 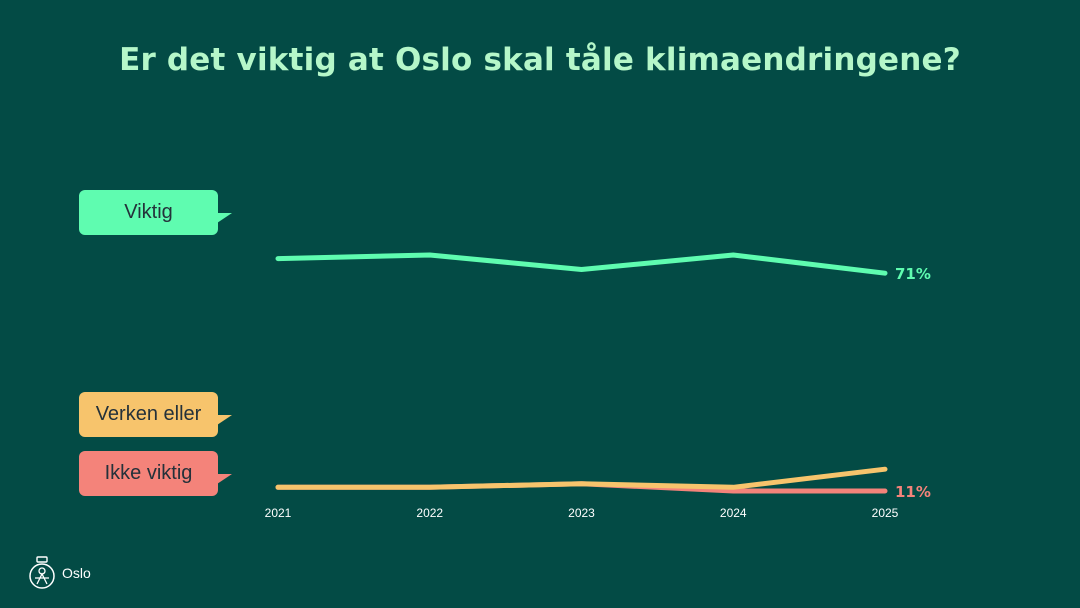 What do you see at coordinates (913, 274) in the screenshot?
I see `end-label-viktig: 71%` at bounding box center [913, 274].